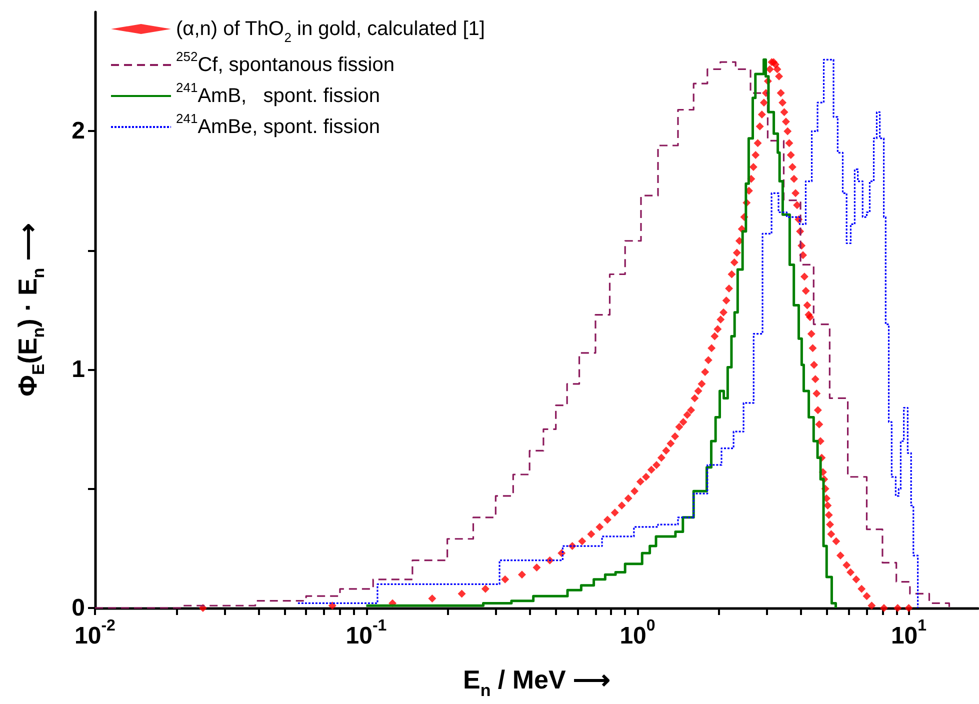 The width and height of the screenshot is (979, 704). I want to click on y-tick-label: 2, so click(78, 131).